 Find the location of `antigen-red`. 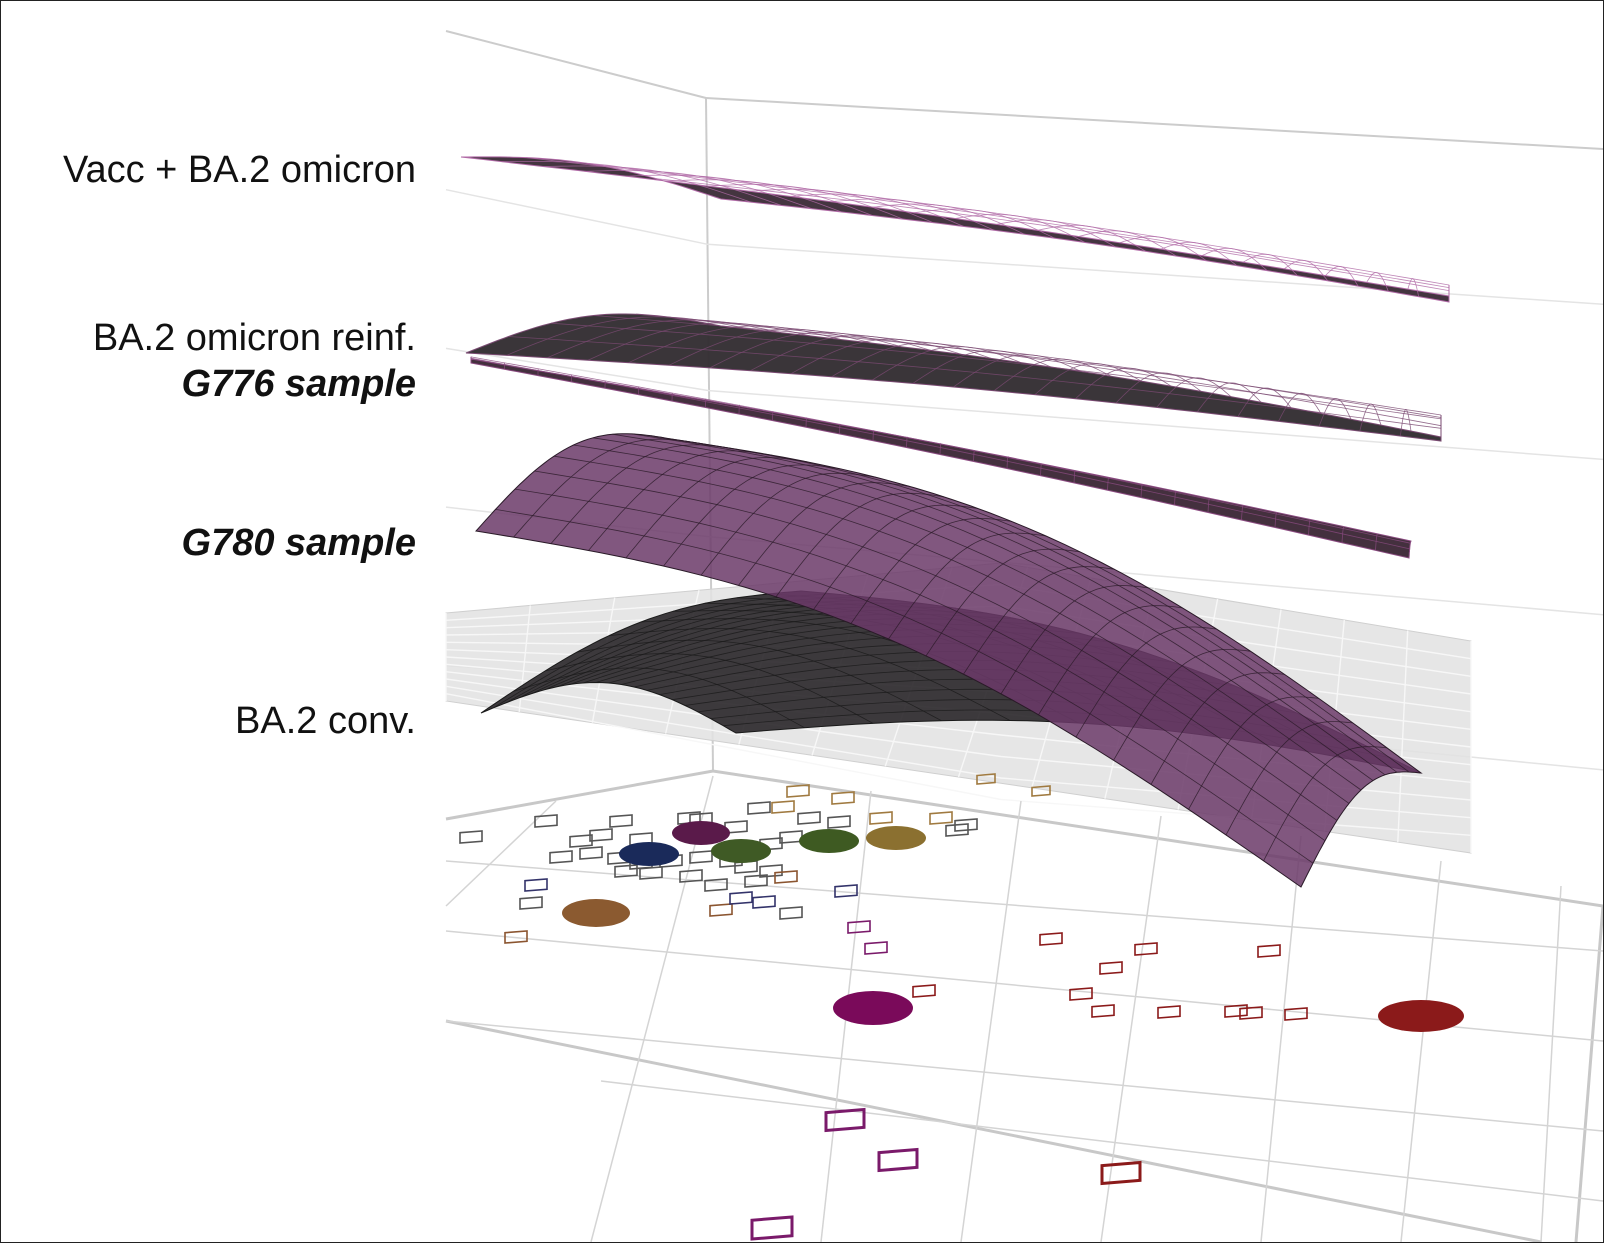

antigen-red is located at coordinates (1421, 1016).